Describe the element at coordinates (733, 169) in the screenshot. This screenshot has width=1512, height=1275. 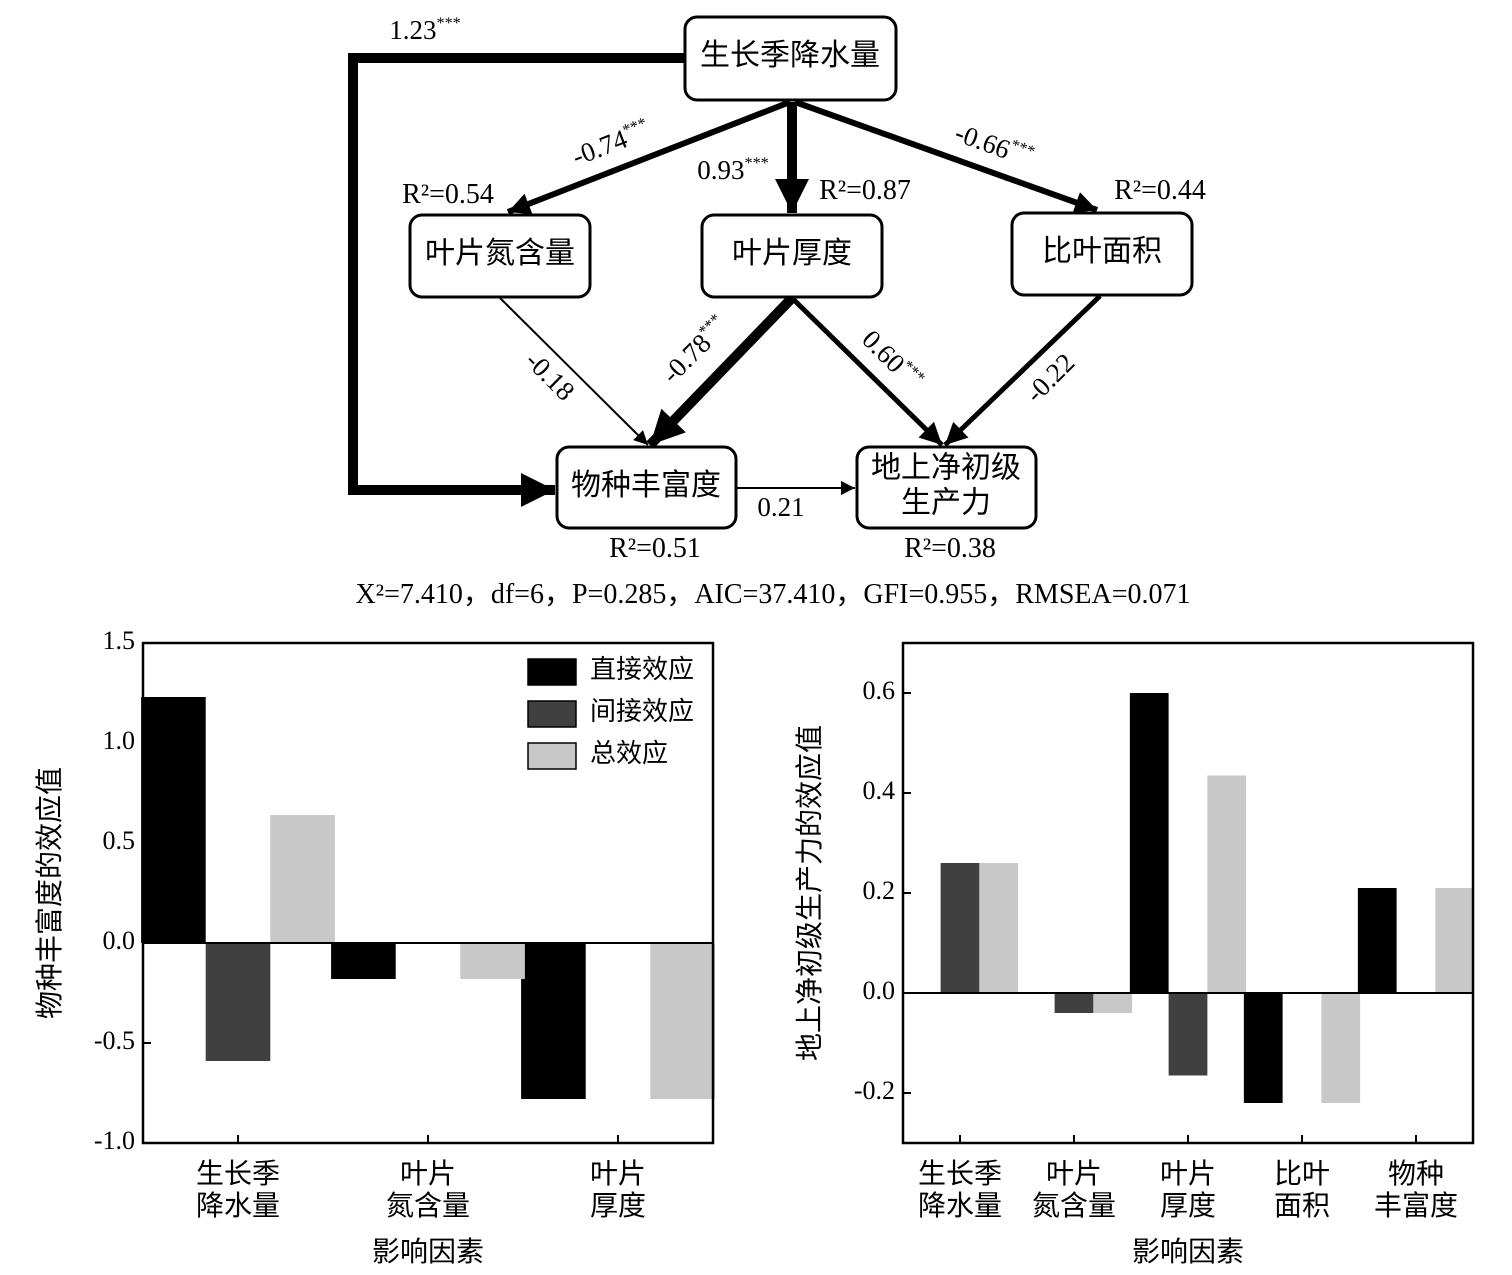
I see `edge-label: 0.93***` at that location.